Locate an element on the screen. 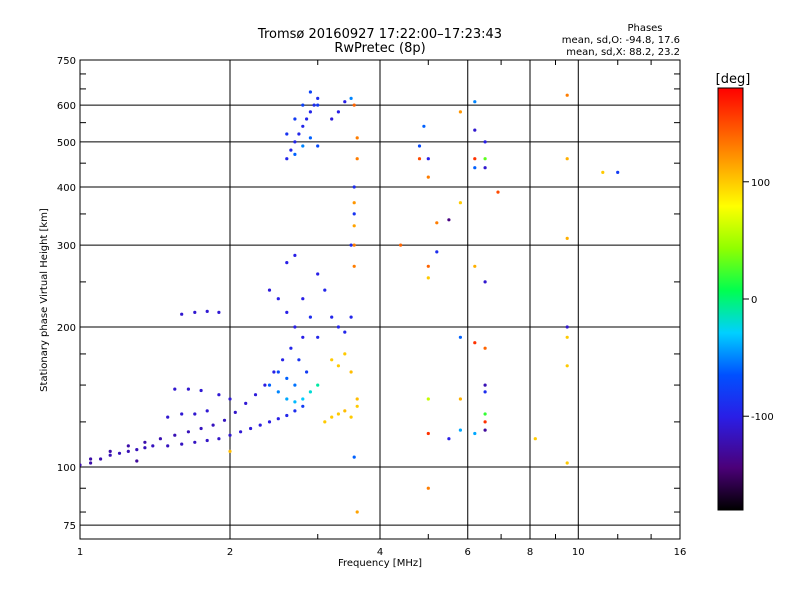  x-axis-title: Frequency [MHz] is located at coordinates (380, 563).